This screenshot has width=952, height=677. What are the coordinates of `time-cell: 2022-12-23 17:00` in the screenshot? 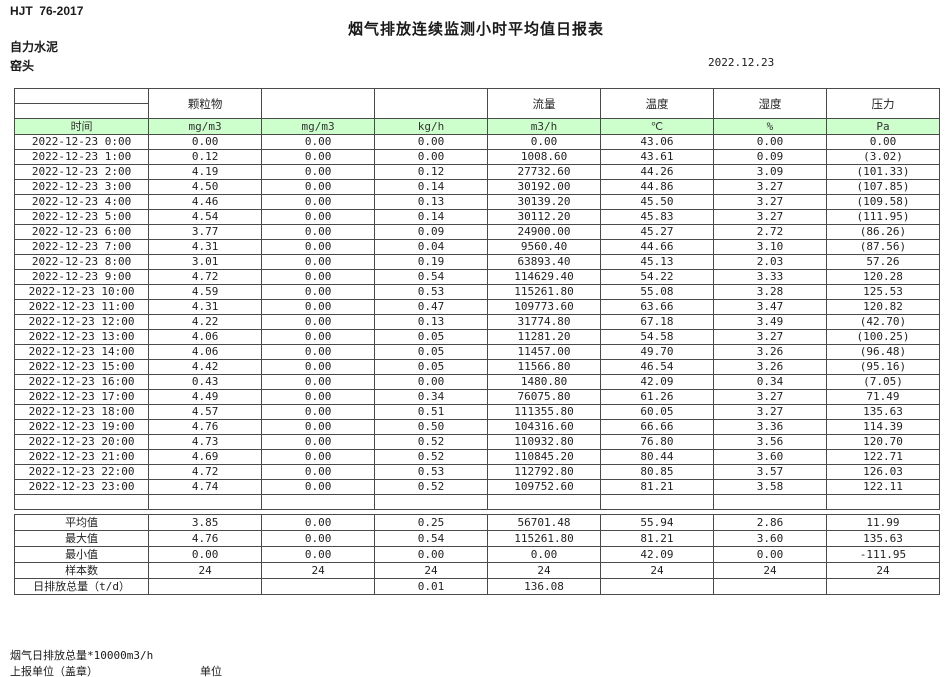 It's located at (81, 397).